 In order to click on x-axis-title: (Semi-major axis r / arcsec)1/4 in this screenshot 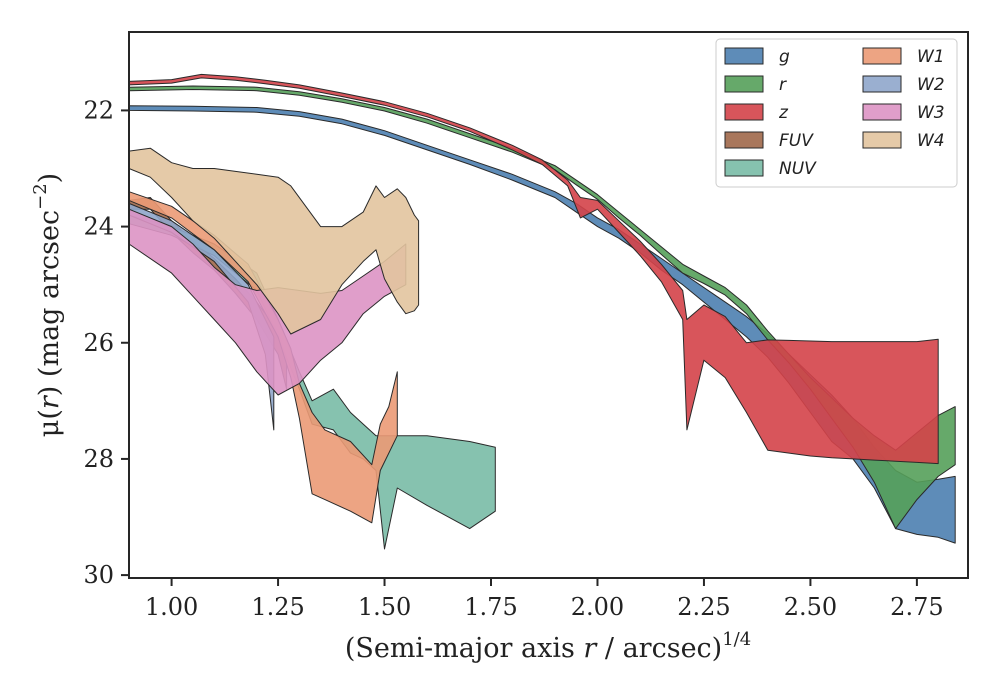, I will do `click(548, 646)`.